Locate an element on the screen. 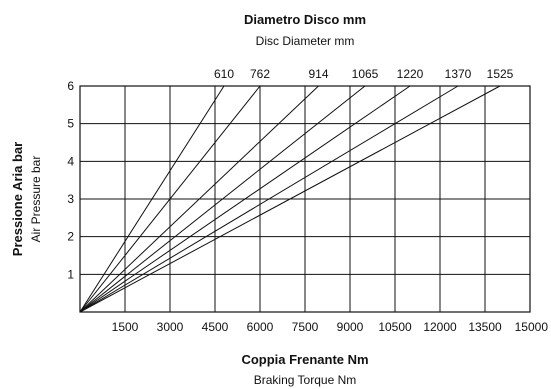 The height and width of the screenshot is (389, 551). chart-subtitle: Disc Diameter mm is located at coordinates (305, 41).